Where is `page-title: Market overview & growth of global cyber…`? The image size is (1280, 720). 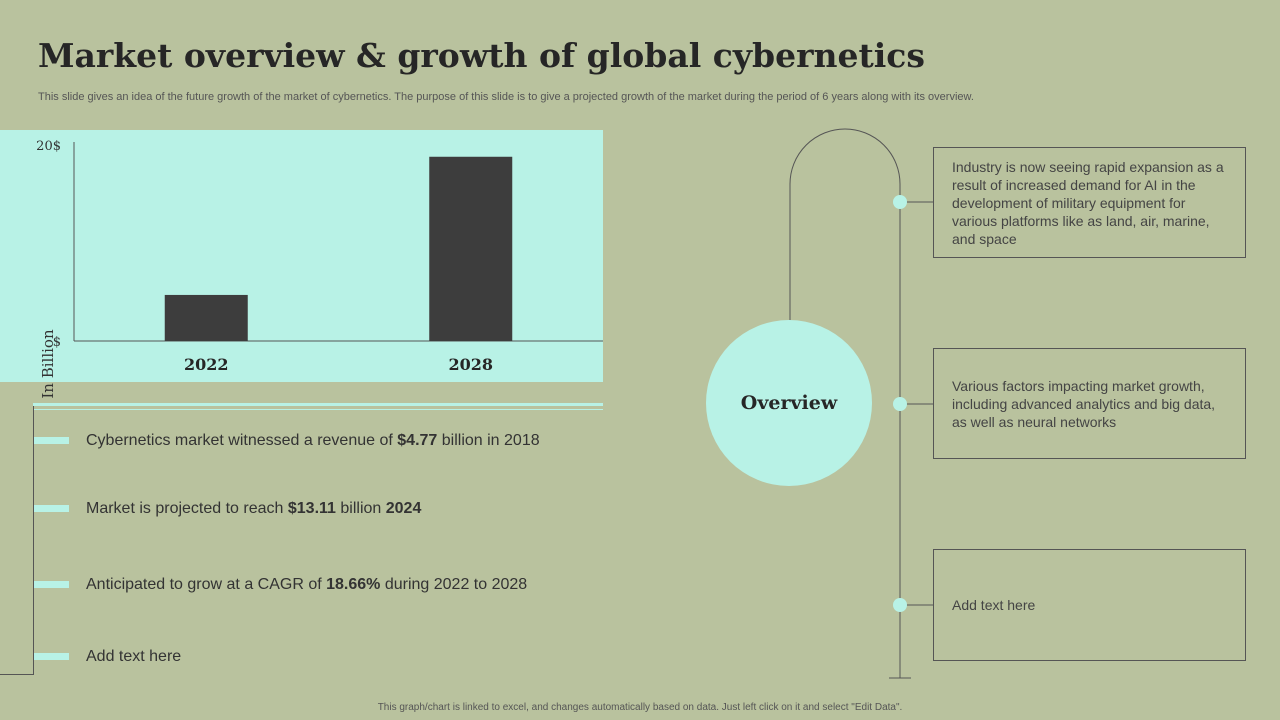
page-title: Market overview & growth of global cyber… is located at coordinates (481, 55).